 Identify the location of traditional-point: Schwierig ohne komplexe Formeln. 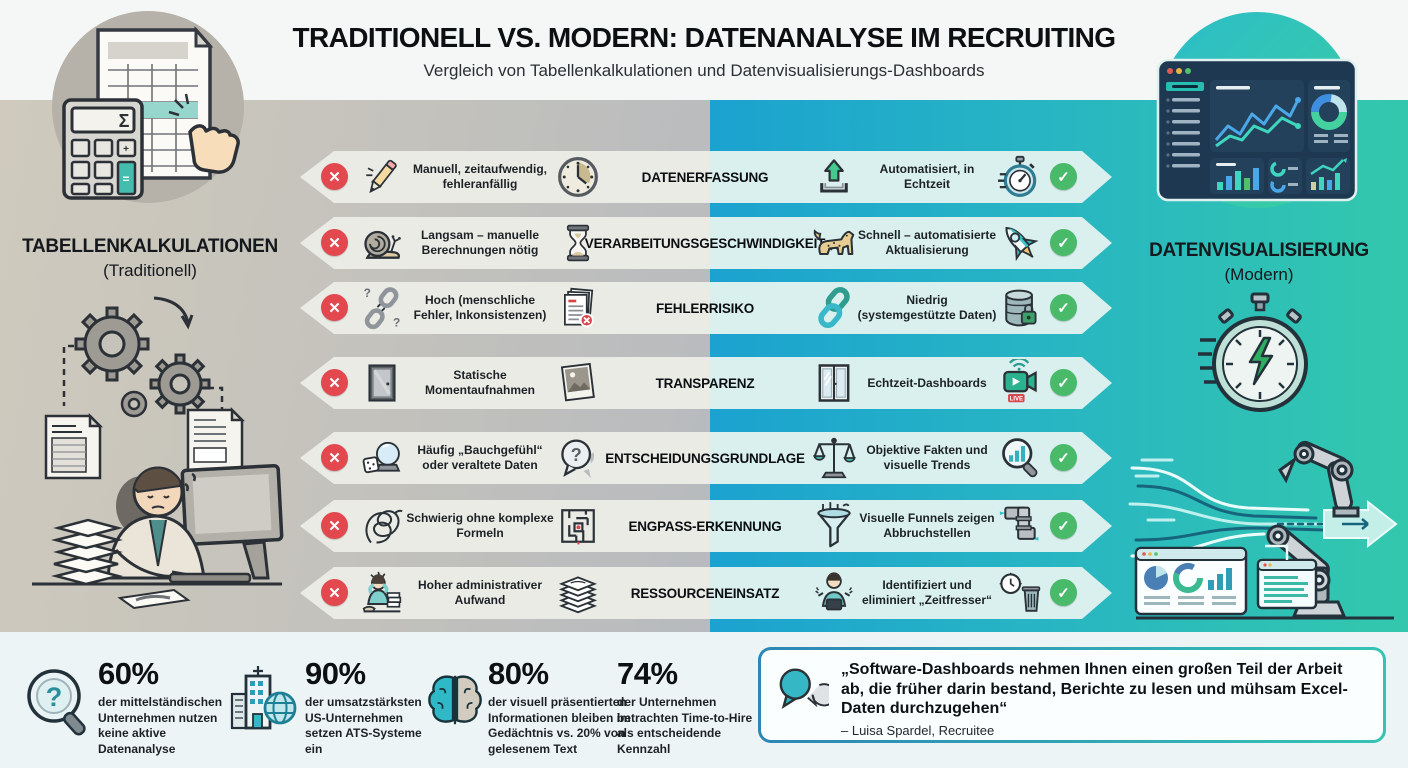
(480, 525).